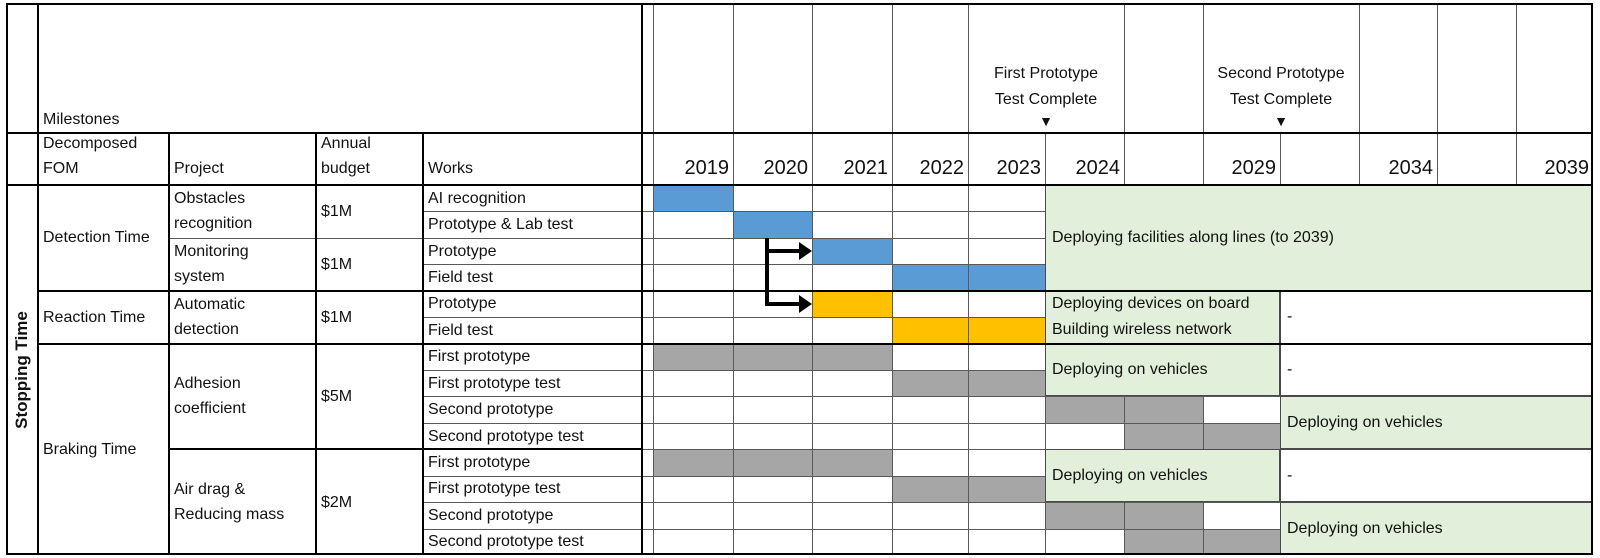  Describe the element at coordinates (786, 168) in the screenshot. I see `year-2020: 2020` at that location.